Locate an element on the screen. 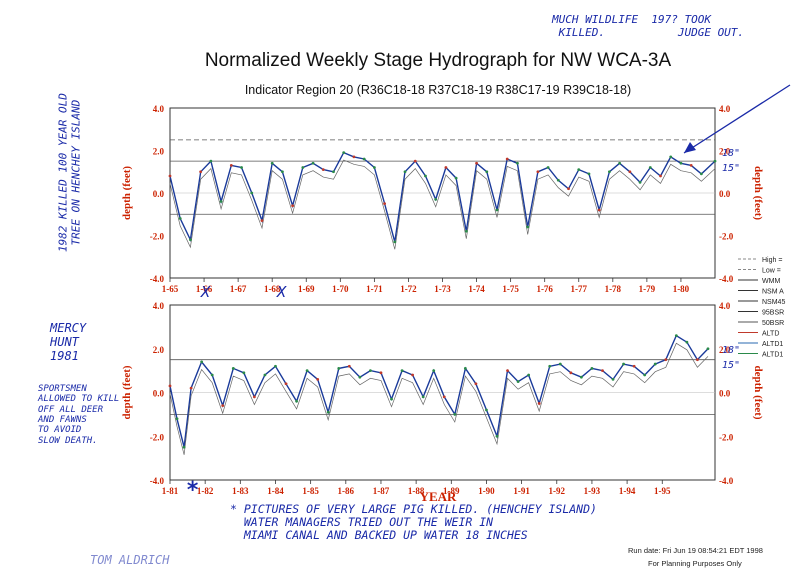 This screenshot has height=581, width=802. top-xtick-label: 1-70 is located at coordinates (340, 289).